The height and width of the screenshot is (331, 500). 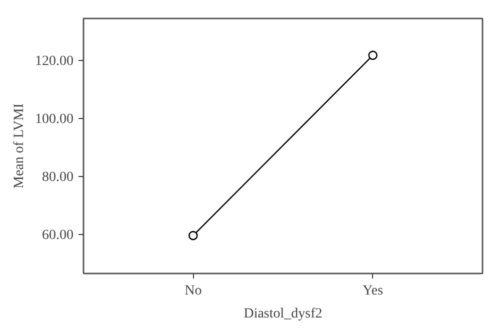 What do you see at coordinates (373, 291) in the screenshot?
I see `x-tick-label: Yes` at bounding box center [373, 291].